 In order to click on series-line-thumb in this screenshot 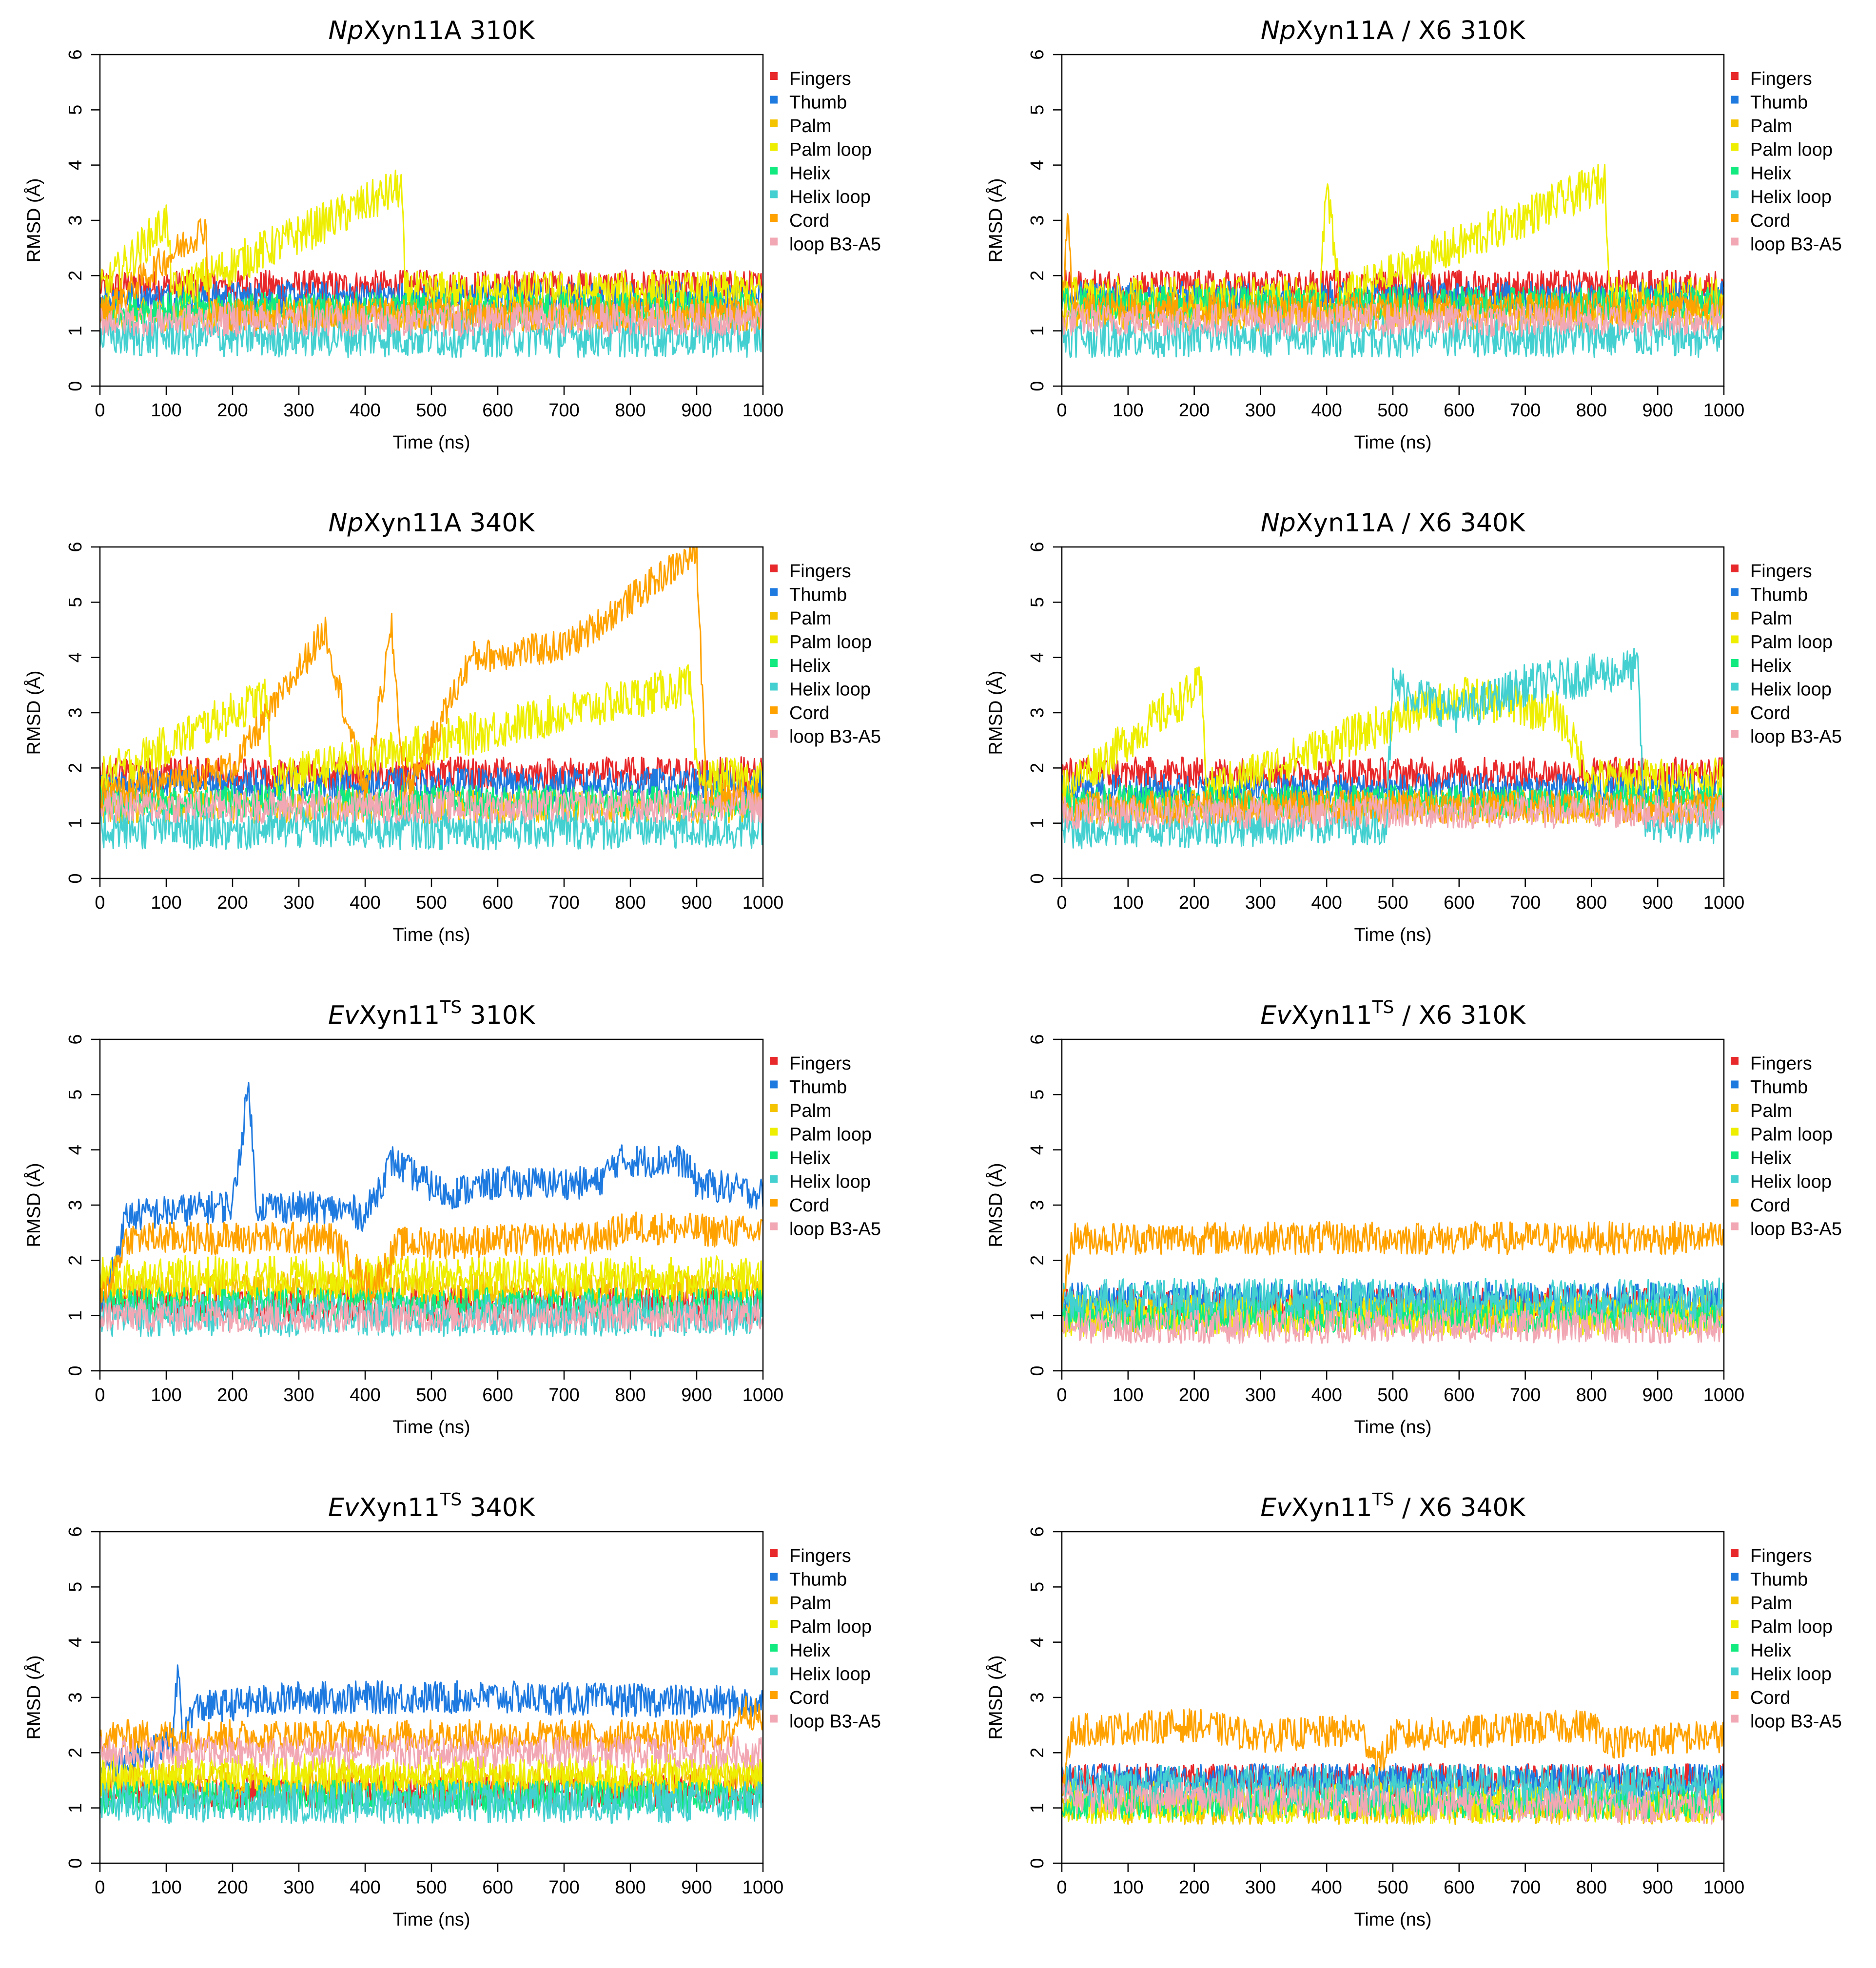, I will do `click(431, 1199)`.